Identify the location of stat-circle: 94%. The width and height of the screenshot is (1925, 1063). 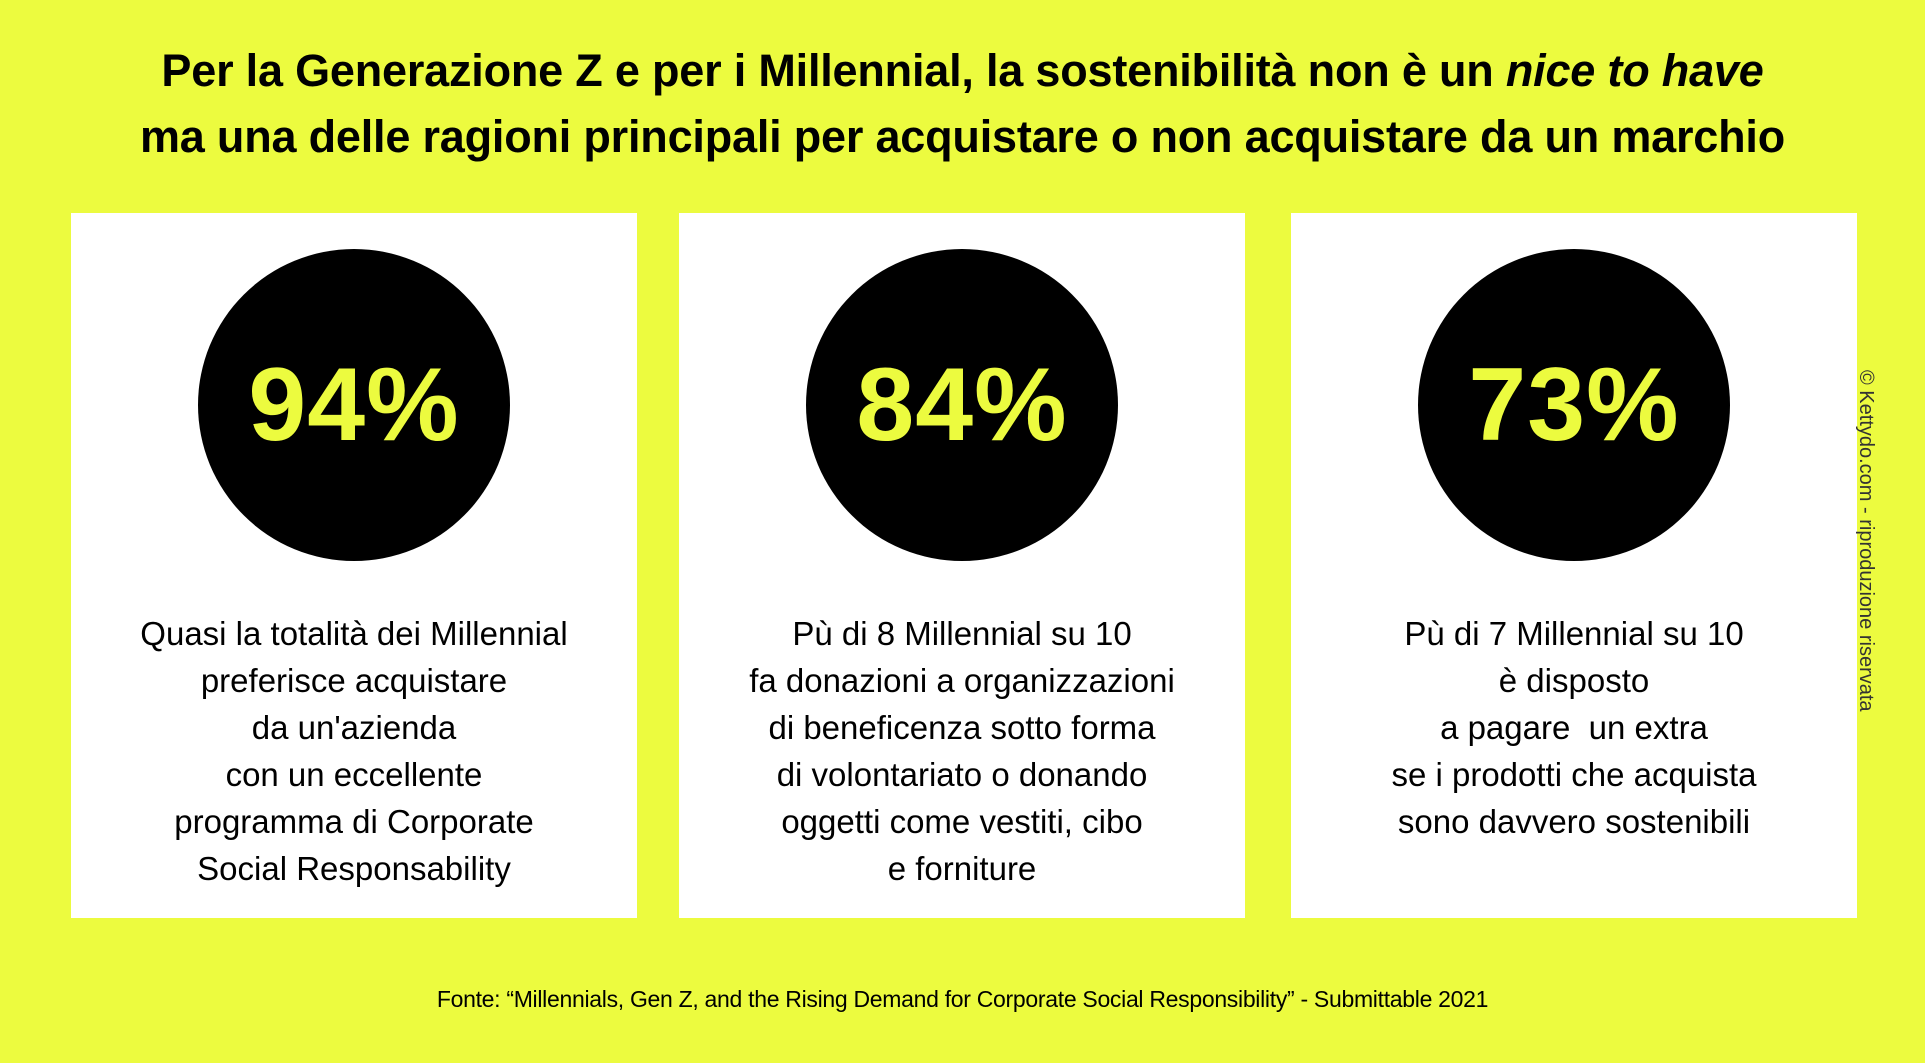
(354, 405).